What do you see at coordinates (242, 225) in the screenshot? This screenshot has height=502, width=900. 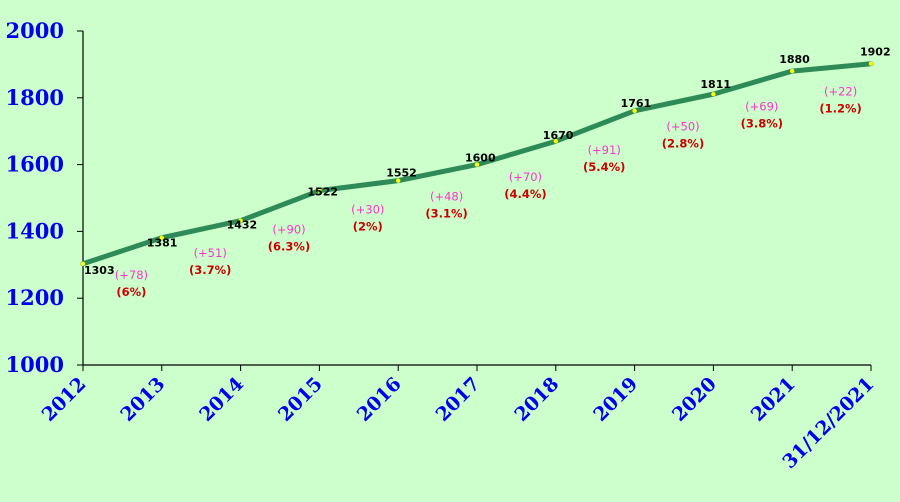 I see `data-label: 1432` at bounding box center [242, 225].